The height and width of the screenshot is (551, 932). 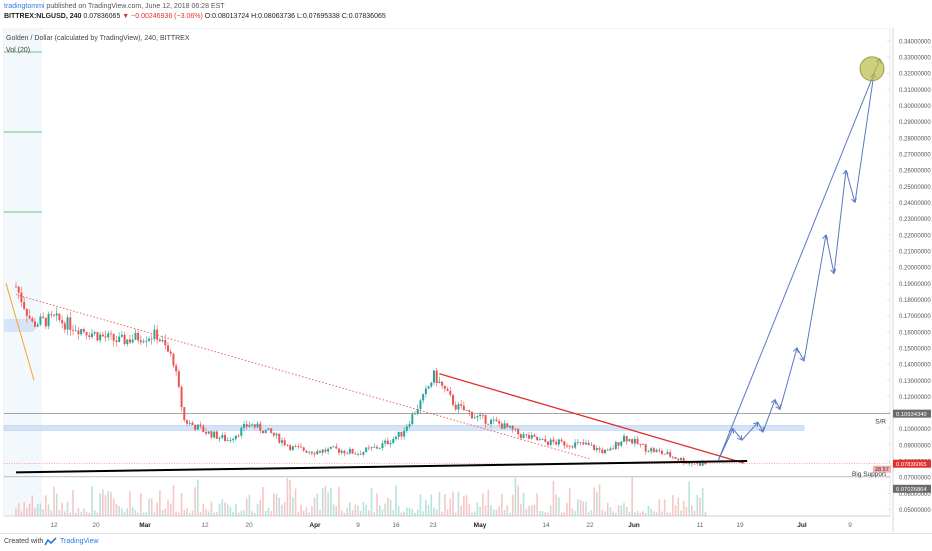 I want to click on last-price-value: 0.07836065, so click(x=911, y=465).